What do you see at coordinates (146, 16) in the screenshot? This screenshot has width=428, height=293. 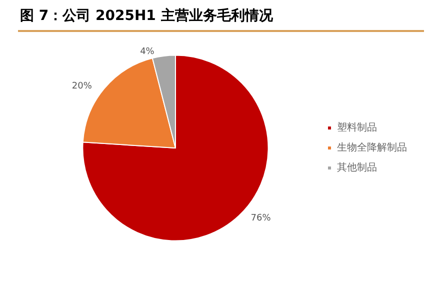 I see `chart-title: 图 7：公司 2025H1 主营业务毛利情况` at bounding box center [146, 16].